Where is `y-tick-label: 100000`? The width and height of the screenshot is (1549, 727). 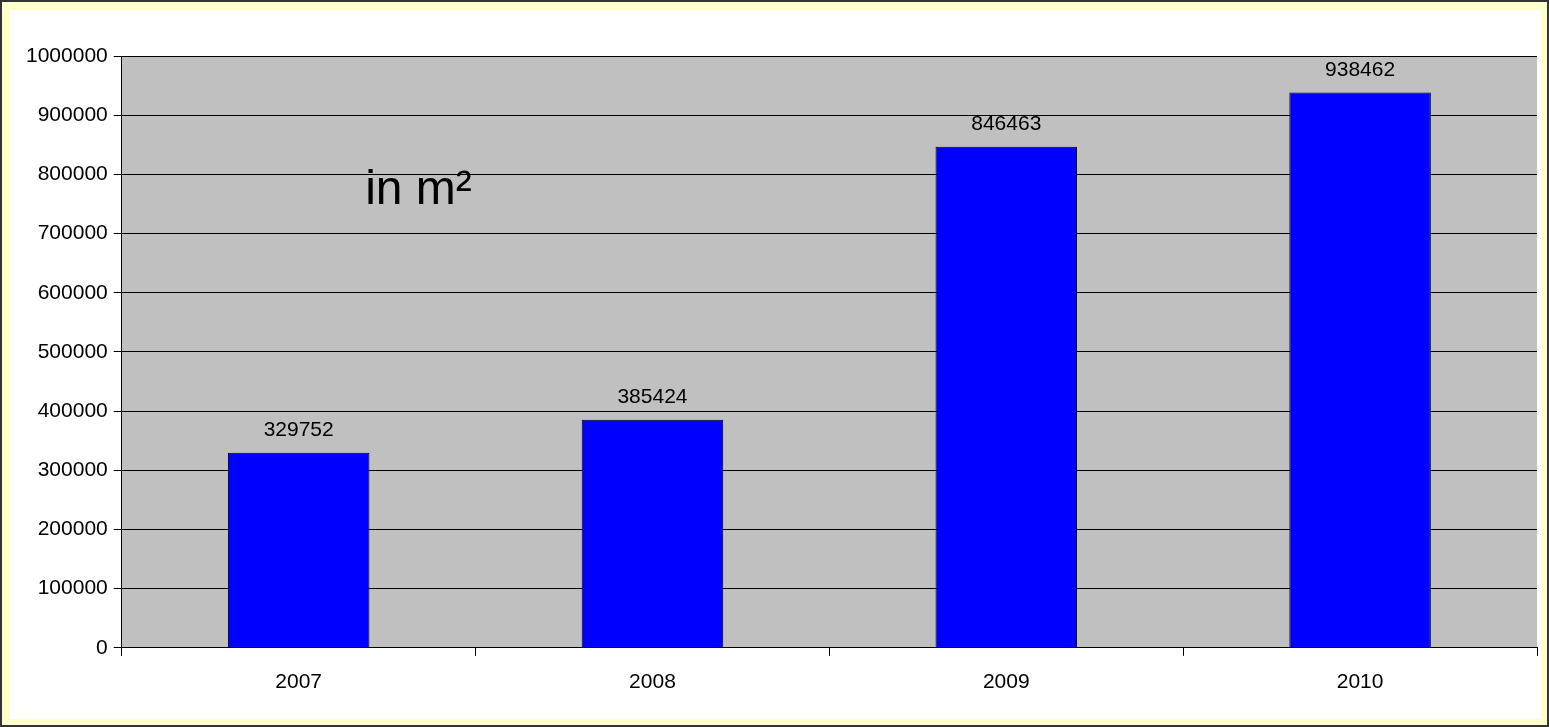
y-tick-label: 100000 is located at coordinates (72, 587).